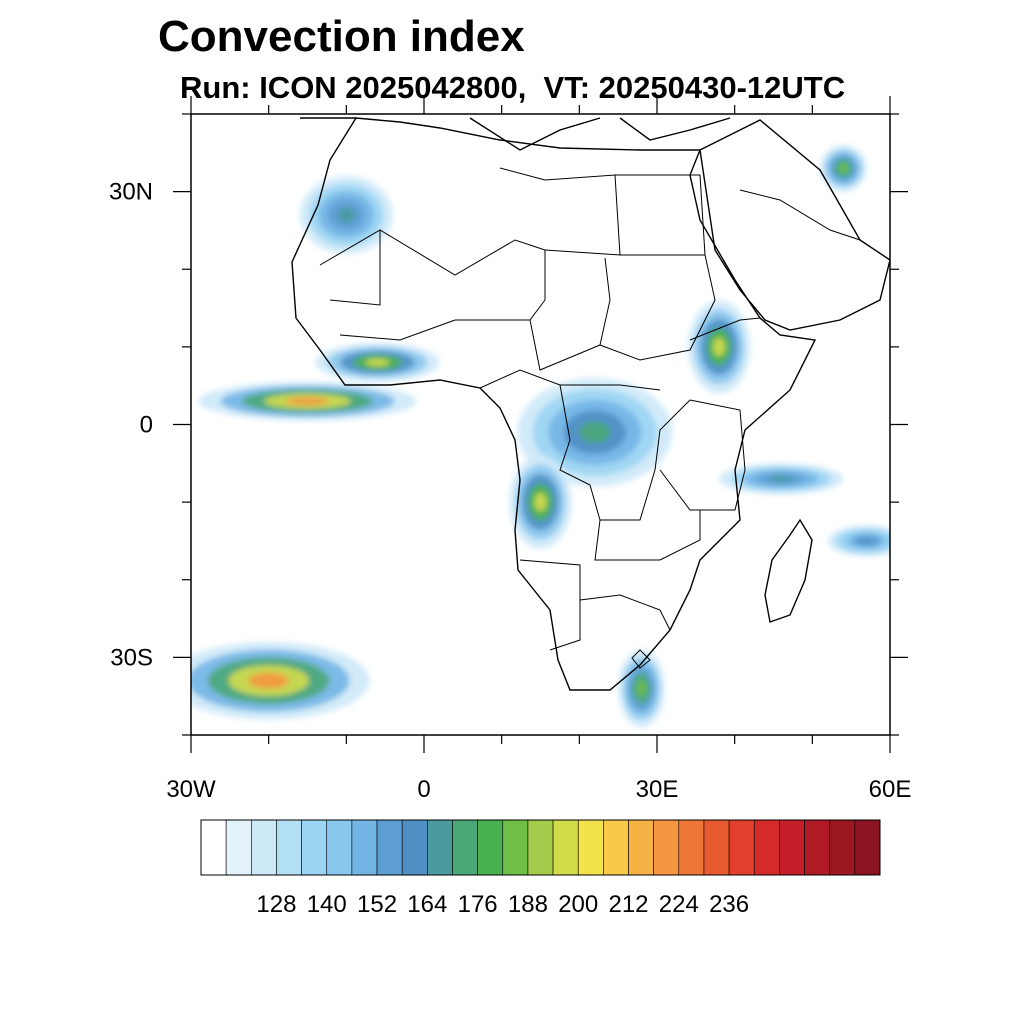 This screenshot has height=1024, width=1024. What do you see at coordinates (647, 535) in the screenshot?
I see `border-zambia` at bounding box center [647, 535].